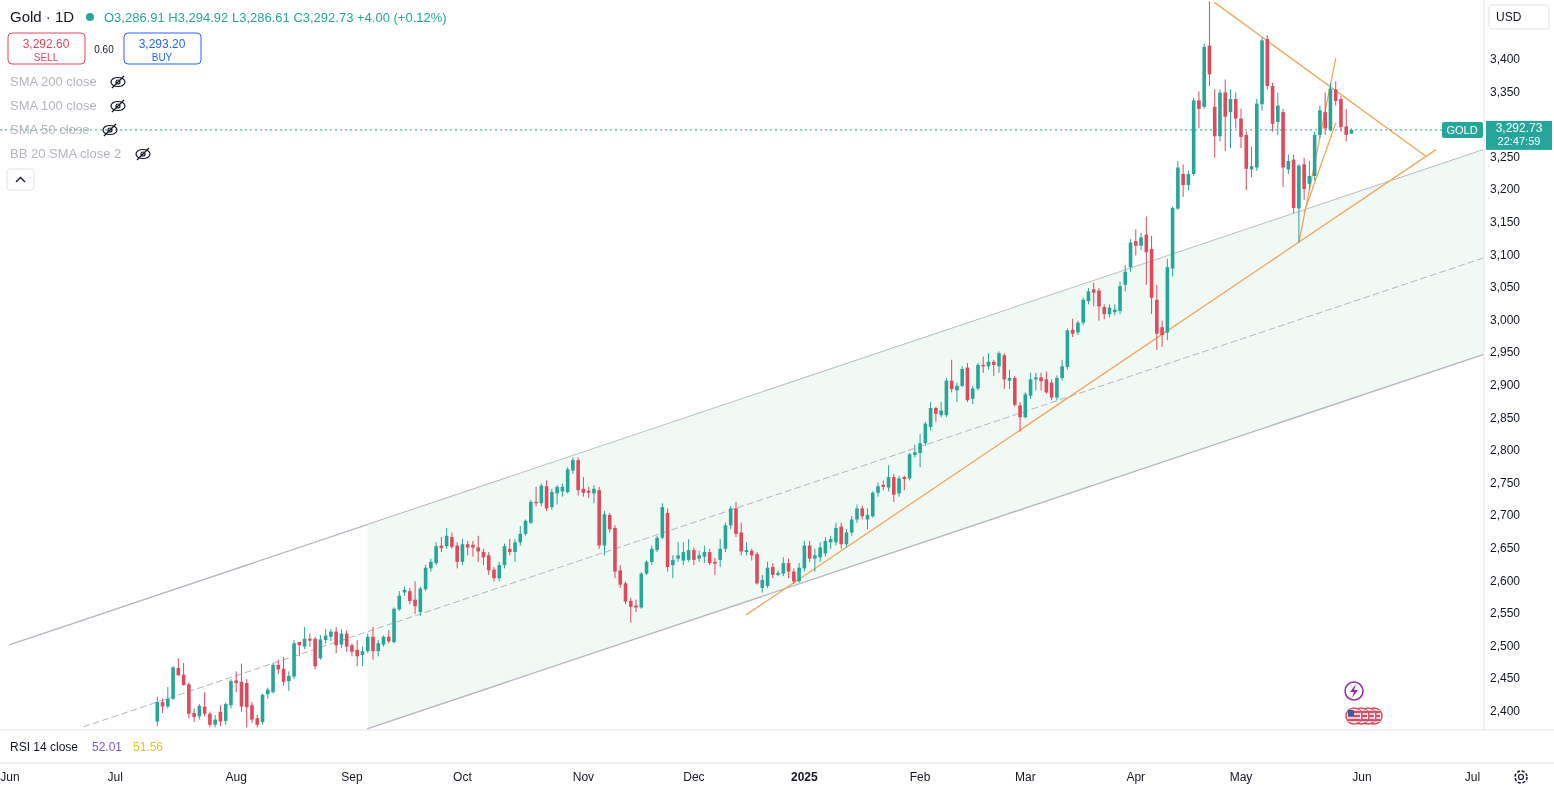 The image size is (1554, 790). What do you see at coordinates (1509, 17) in the screenshot?
I see `text: USD` at bounding box center [1509, 17].